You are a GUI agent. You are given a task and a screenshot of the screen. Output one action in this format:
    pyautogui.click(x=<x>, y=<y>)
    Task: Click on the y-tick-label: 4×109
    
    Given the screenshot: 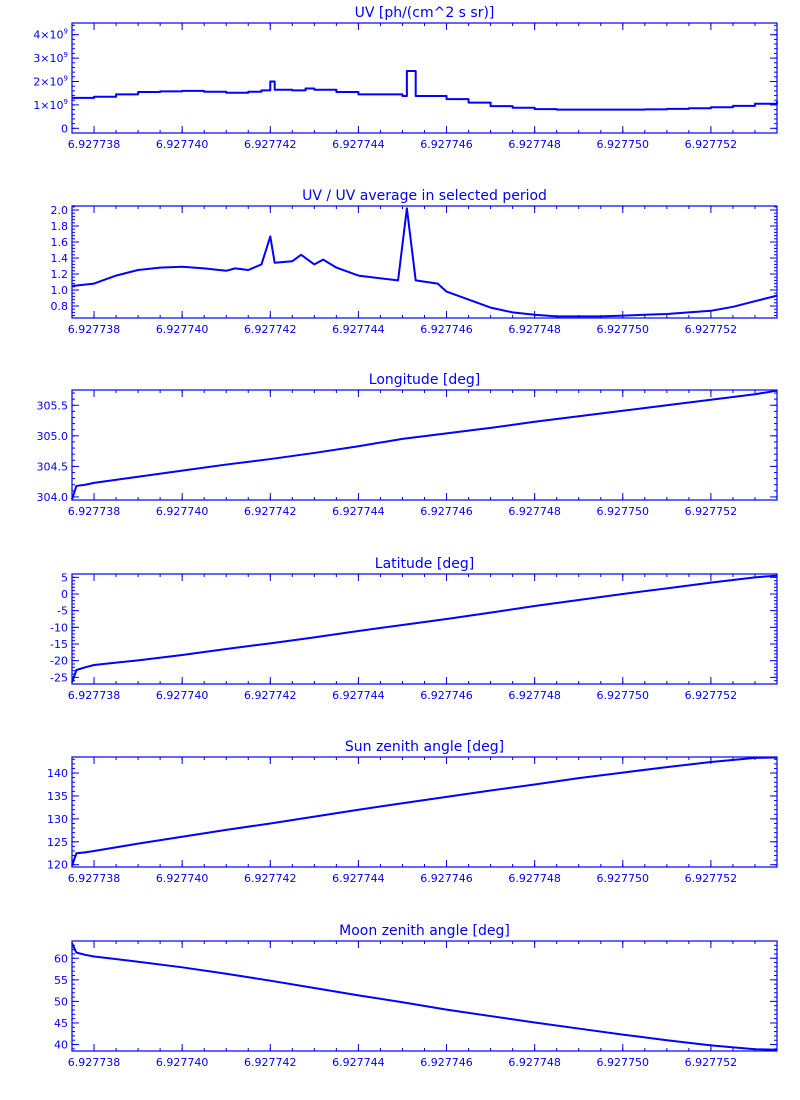 What is the action you would take?
    pyautogui.click(x=50, y=35)
    